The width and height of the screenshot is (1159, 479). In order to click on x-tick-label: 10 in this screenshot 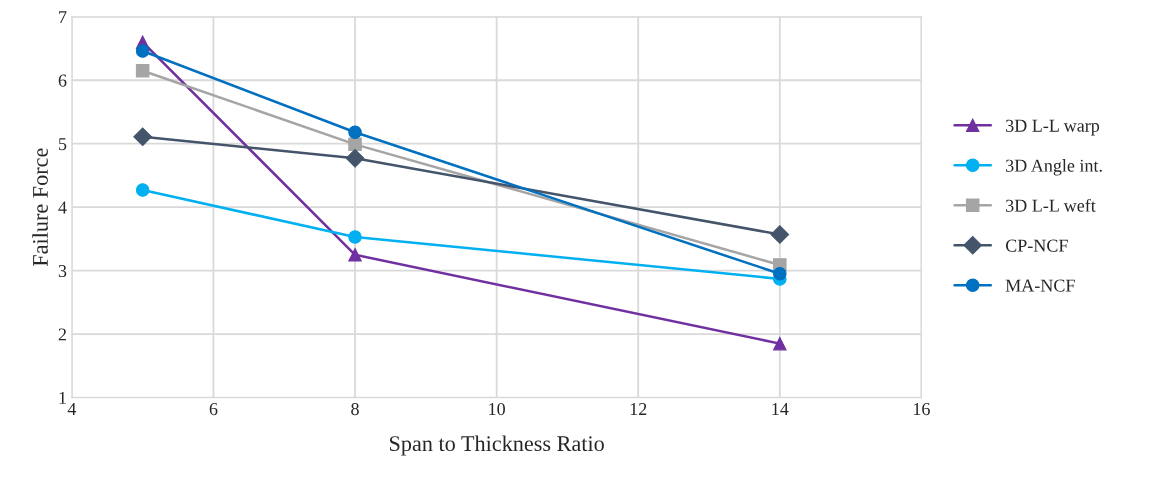, I will do `click(497, 409)`.